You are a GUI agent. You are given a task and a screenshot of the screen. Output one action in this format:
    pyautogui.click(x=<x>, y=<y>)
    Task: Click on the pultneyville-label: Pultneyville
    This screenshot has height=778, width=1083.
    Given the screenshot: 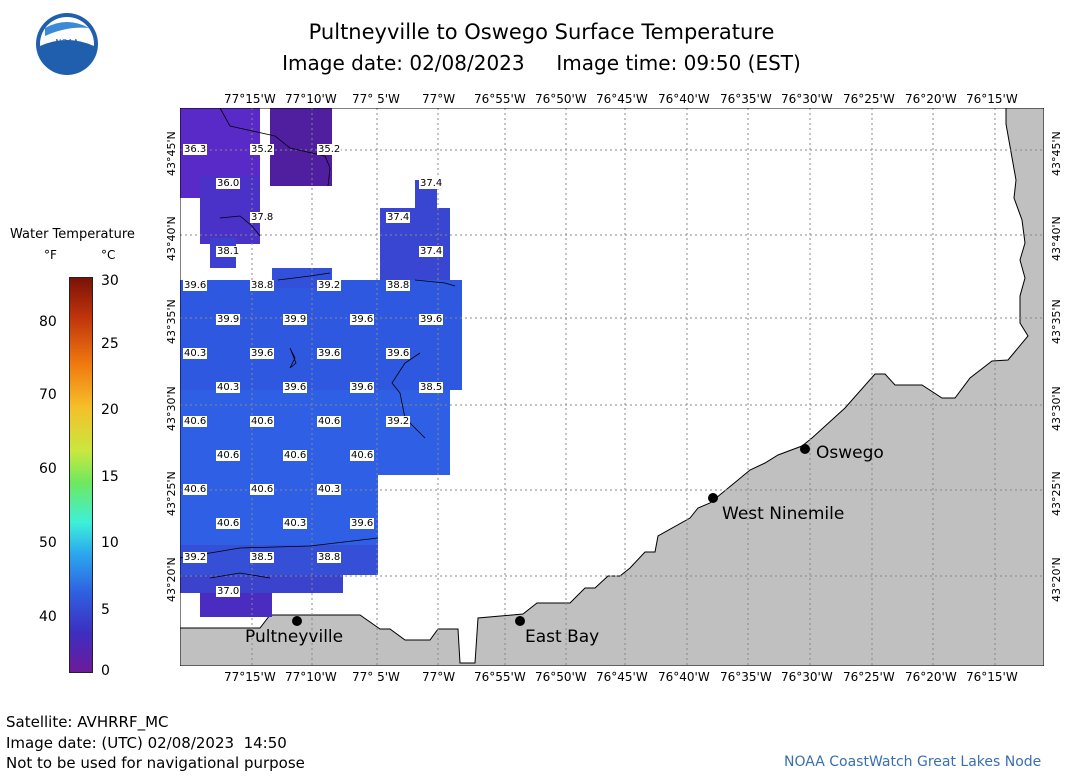 What is the action you would take?
    pyautogui.click(x=294, y=637)
    